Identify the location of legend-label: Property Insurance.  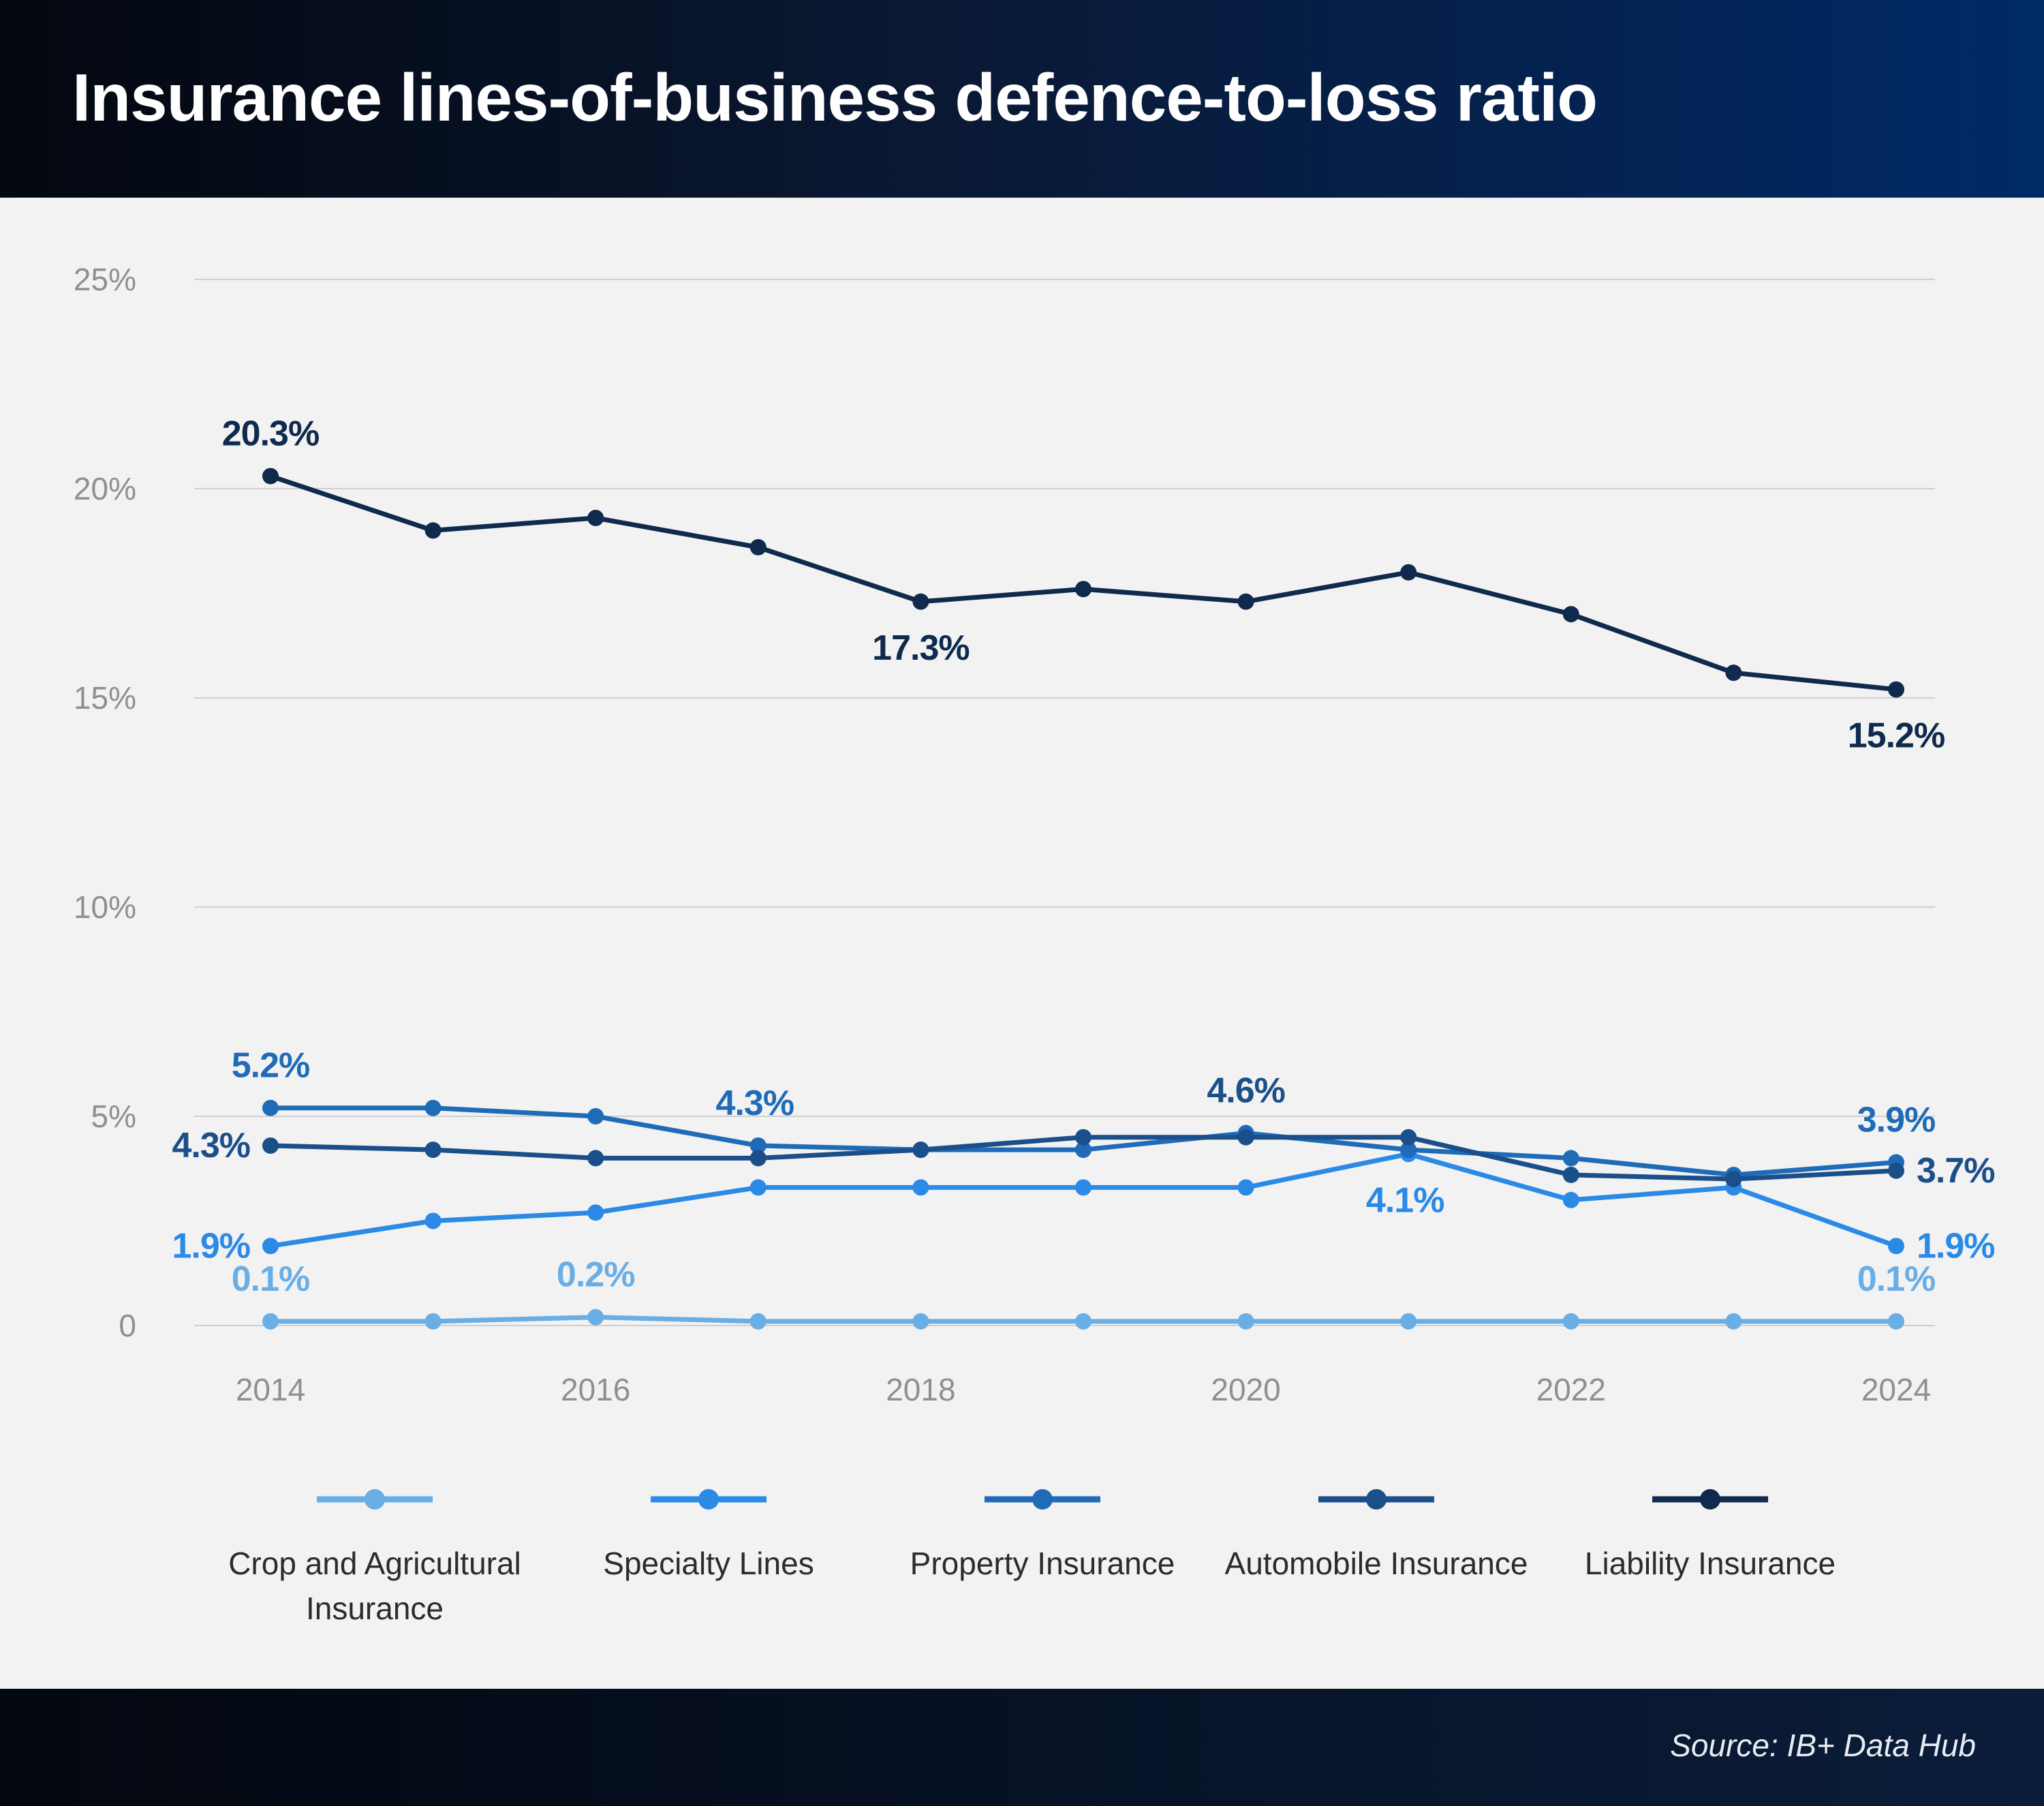
(1042, 1563).